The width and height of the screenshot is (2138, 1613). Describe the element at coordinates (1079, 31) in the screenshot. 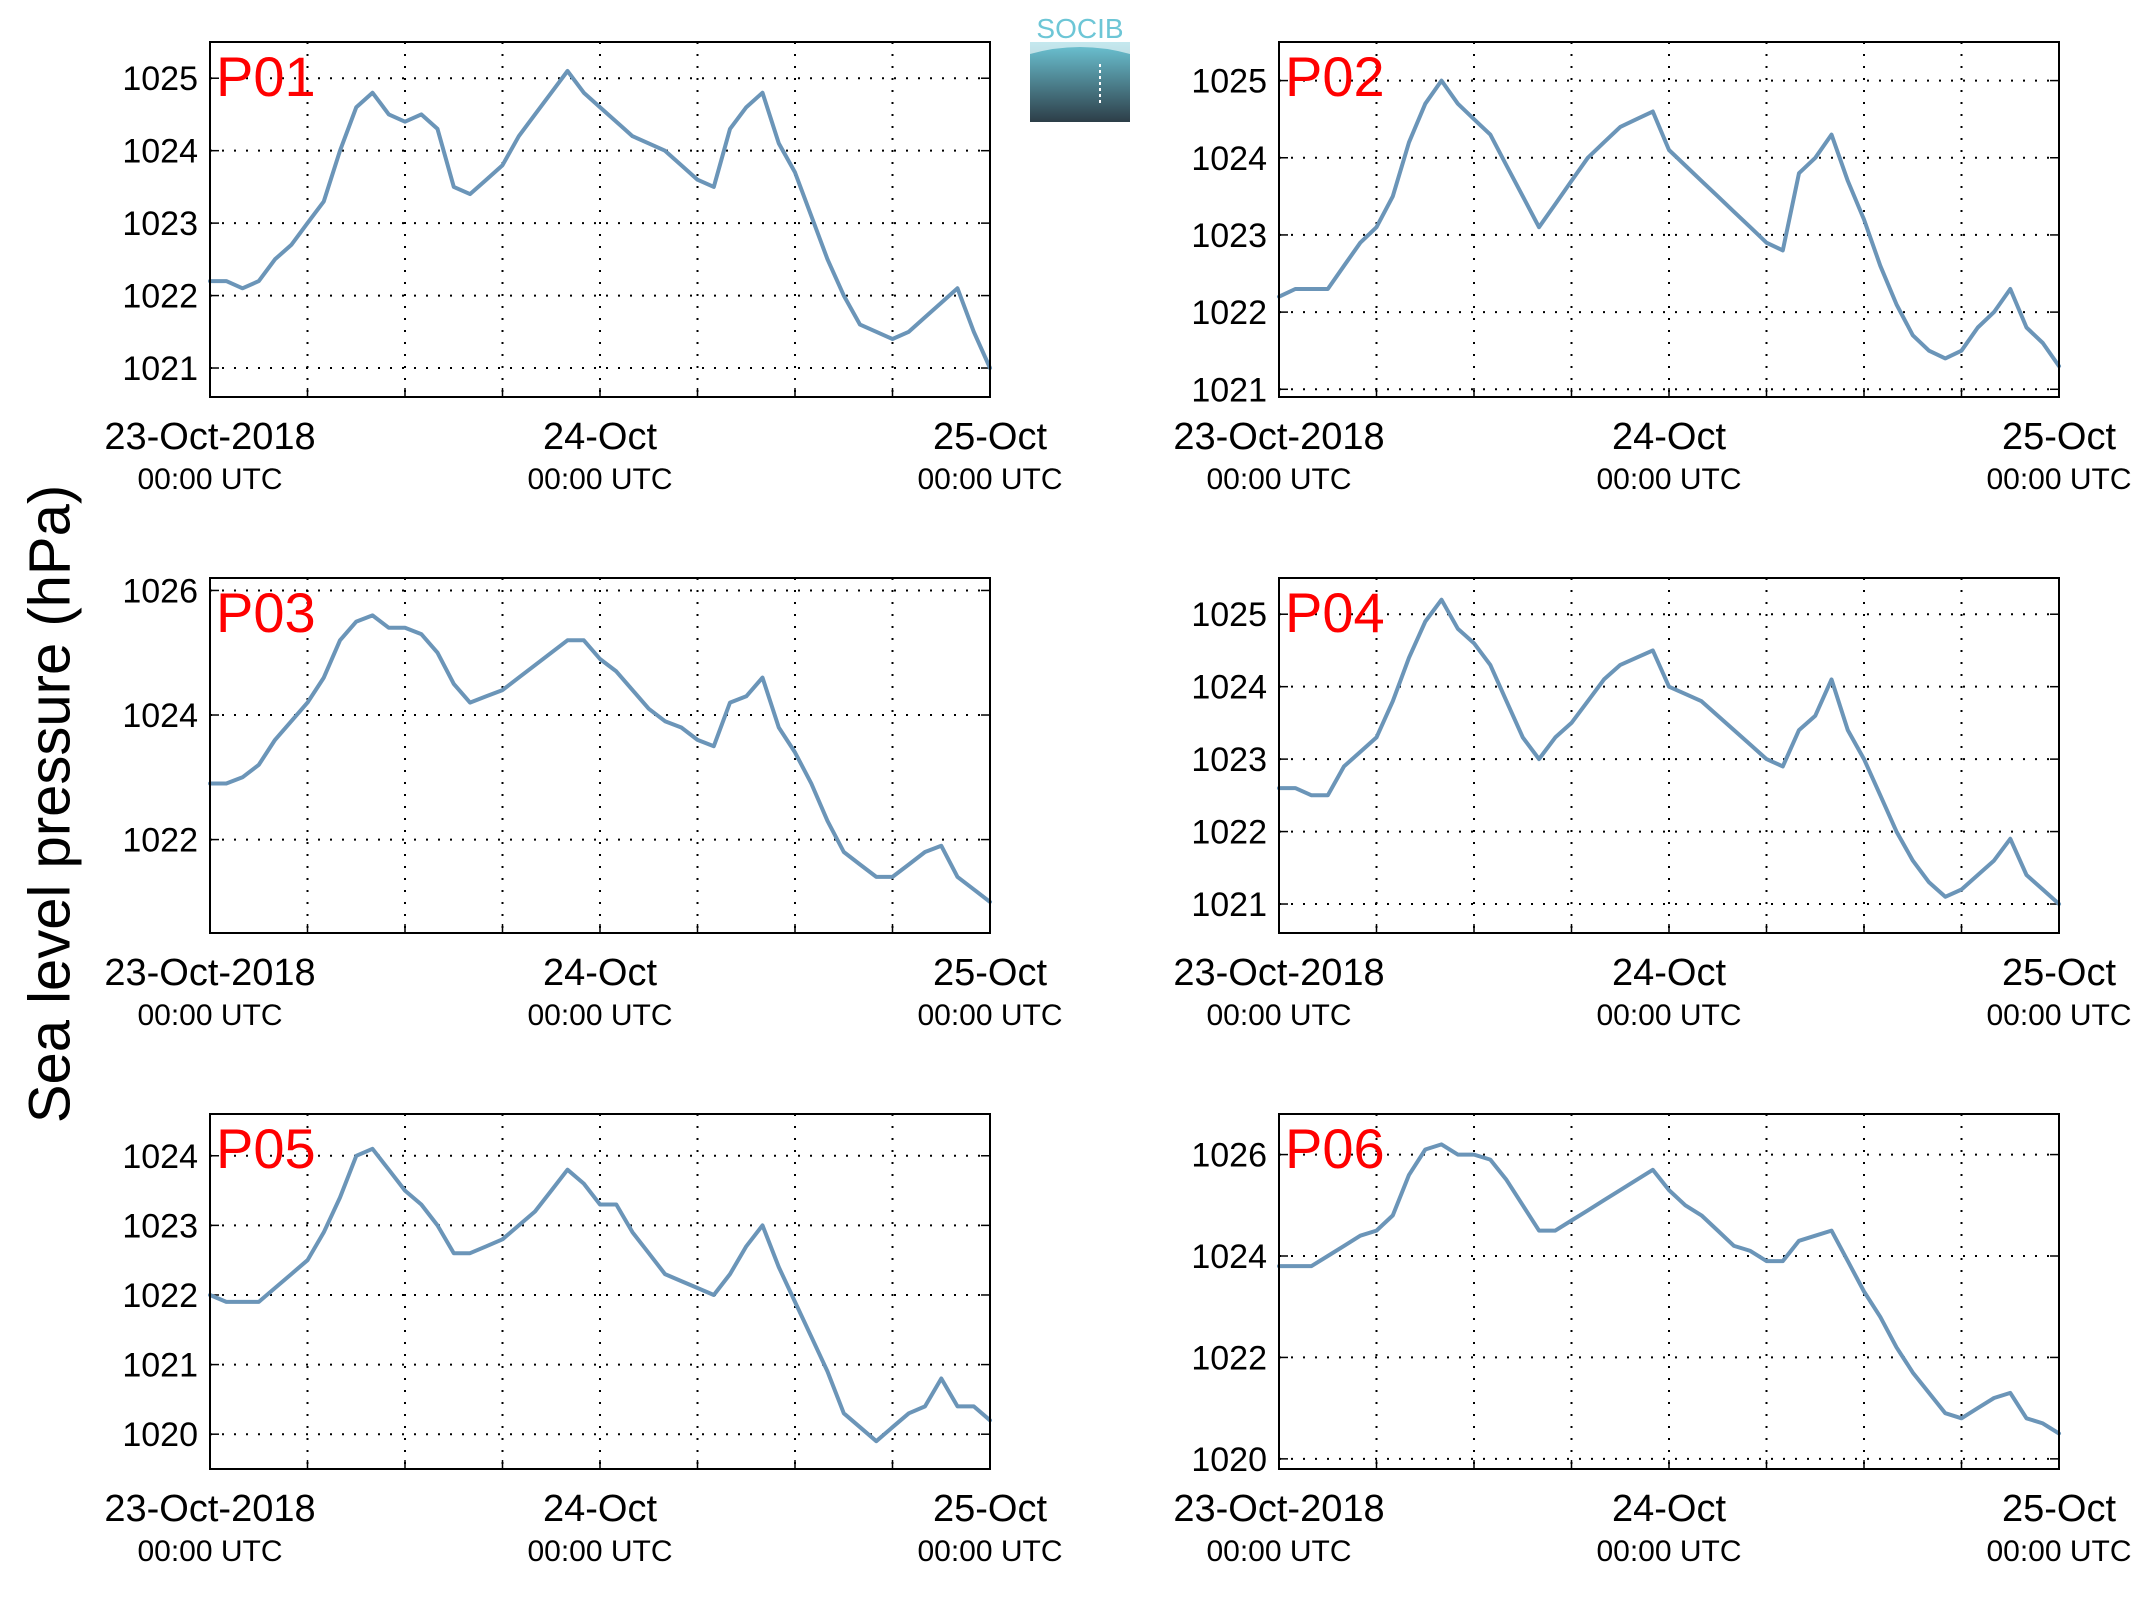

I see `logo-text: SOCIB` at that location.